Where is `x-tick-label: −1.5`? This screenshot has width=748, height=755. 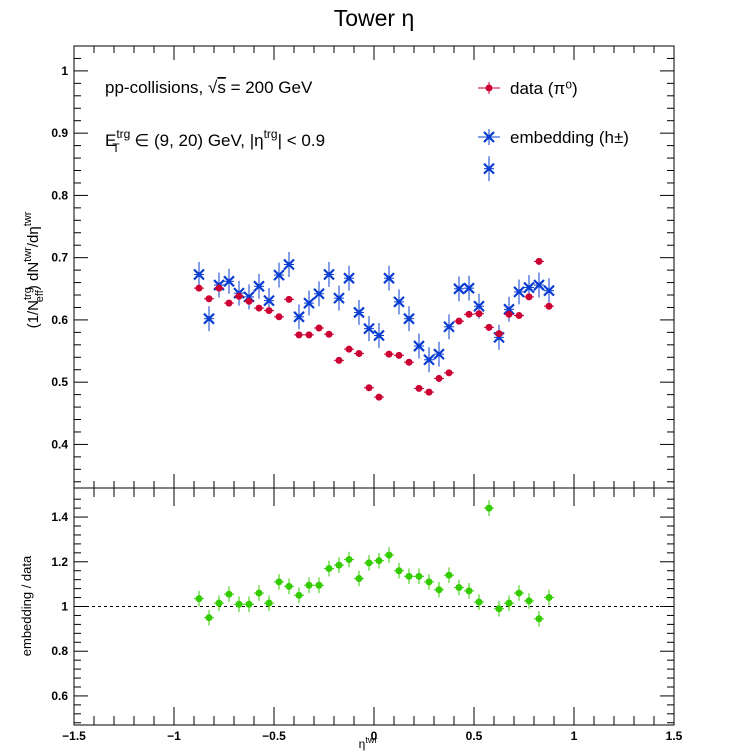 x-tick-label: −1.5 is located at coordinates (74, 736).